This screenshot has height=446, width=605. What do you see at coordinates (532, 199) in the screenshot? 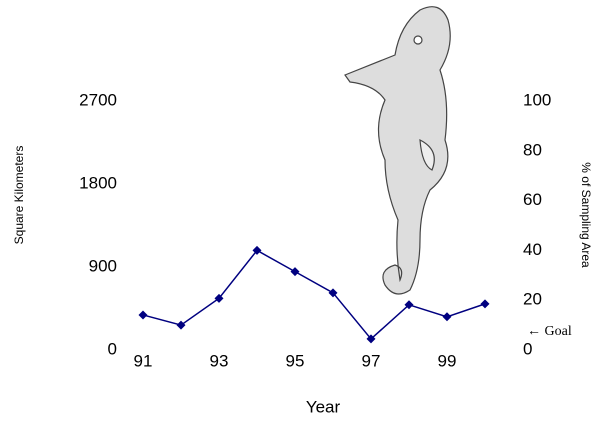
I see `y2-tick-label: 60` at bounding box center [532, 199].